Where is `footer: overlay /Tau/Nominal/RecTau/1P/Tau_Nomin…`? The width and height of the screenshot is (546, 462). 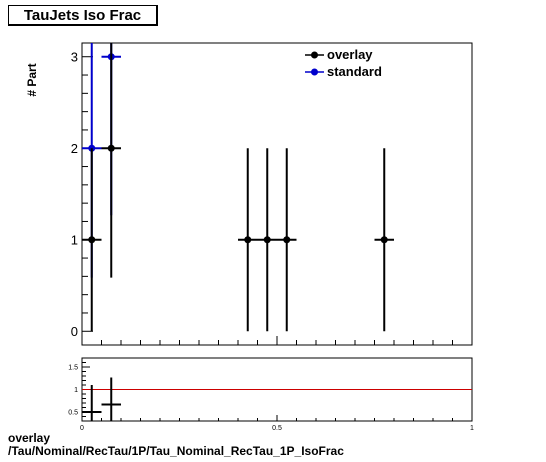 footer: overlay /Tau/Nominal/RecTau/1P/Tau_Nomin… is located at coordinates (176, 445).